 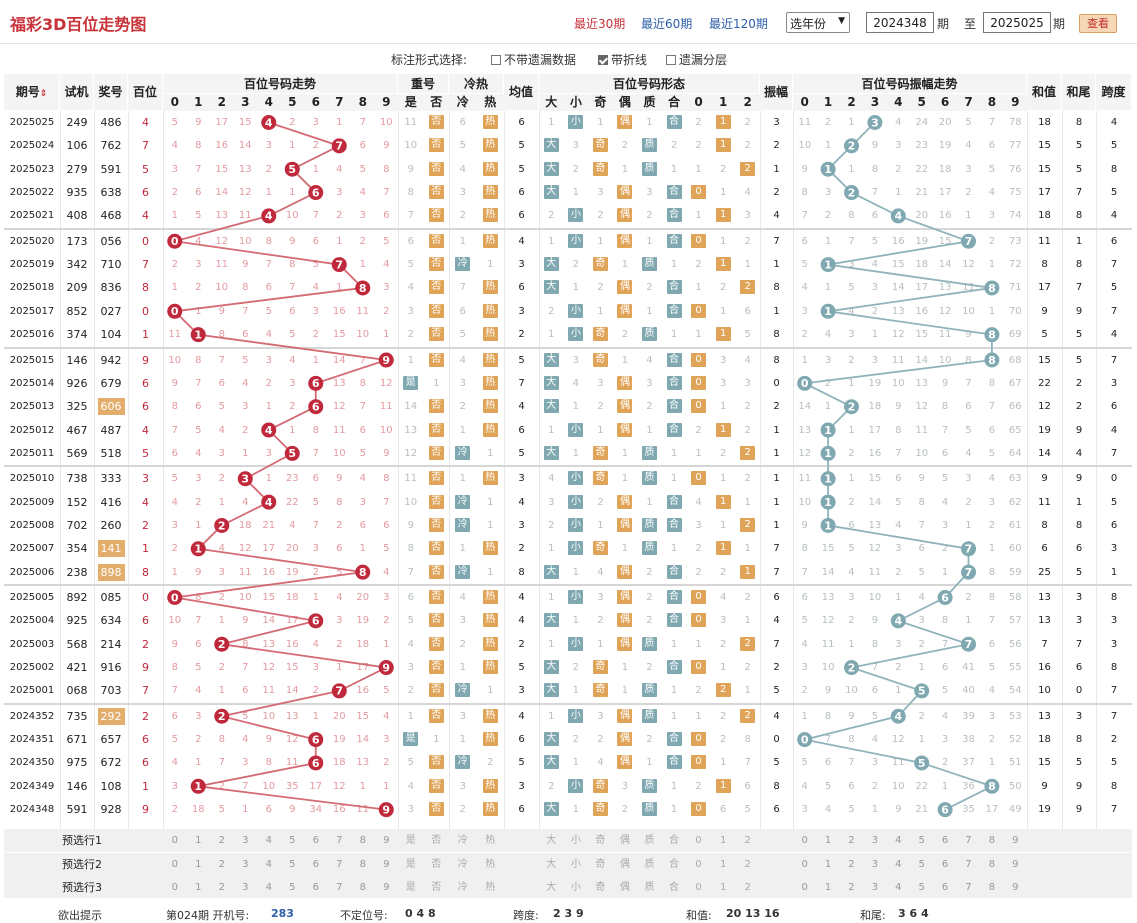 I want to click on option-layered: 遗漏分层, so click(x=696, y=59).